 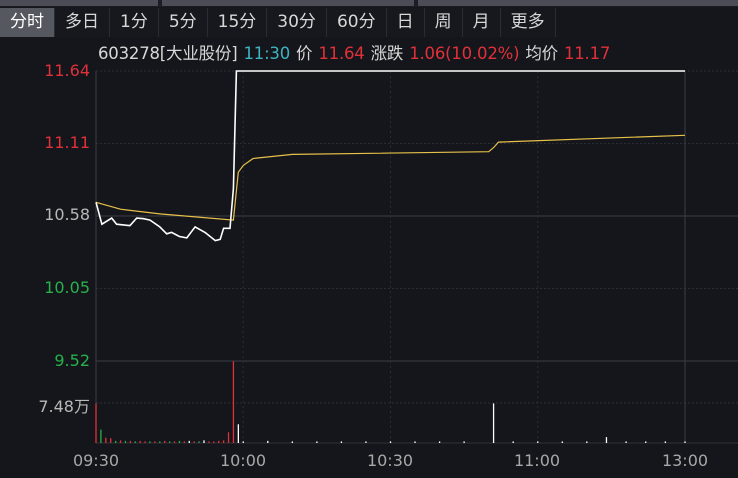 I want to click on avg-price-label: 均价, so click(x=541, y=53).